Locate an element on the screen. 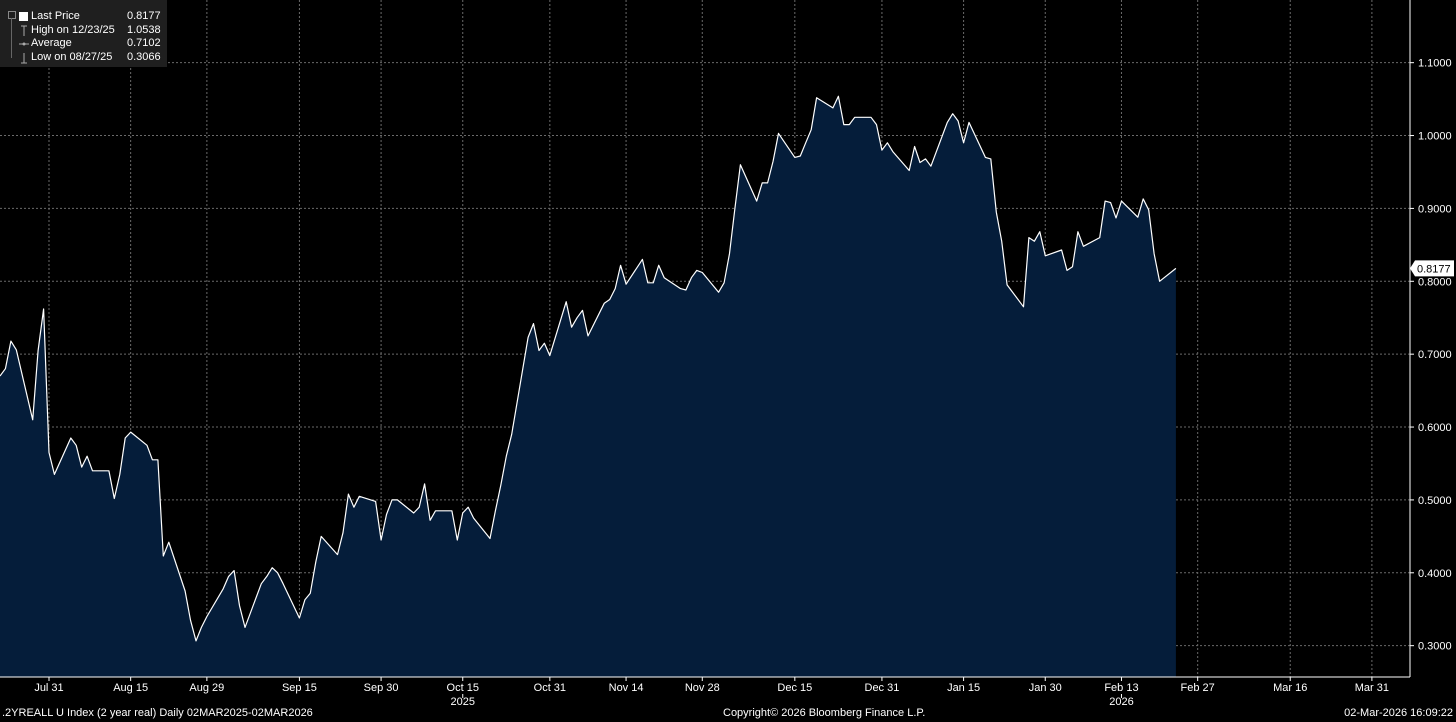 Image resolution: width=1456 pixels, height=722 pixels. x-tick-label: Oct 31 is located at coordinates (550, 688).